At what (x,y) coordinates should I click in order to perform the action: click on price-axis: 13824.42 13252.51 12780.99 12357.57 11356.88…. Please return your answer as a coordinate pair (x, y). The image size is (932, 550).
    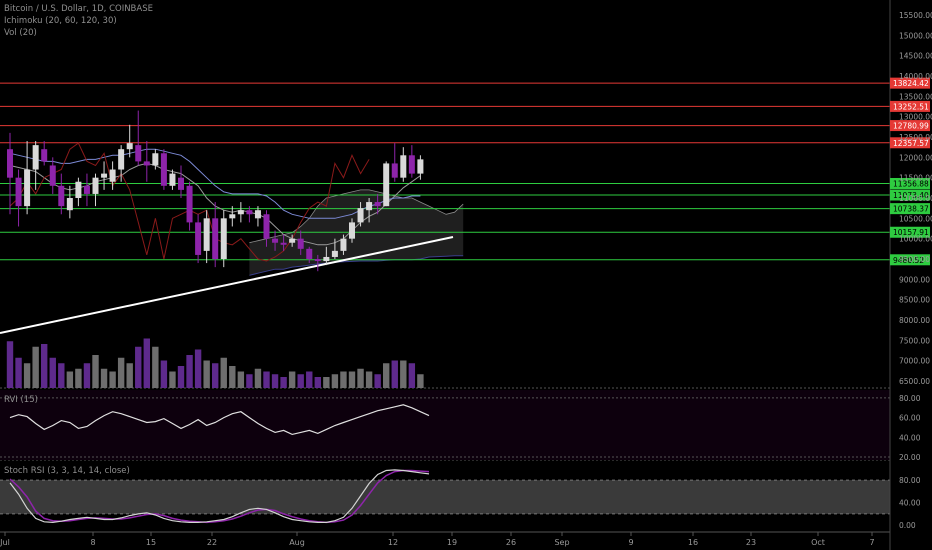
    Looking at the image, I should click on (910, 275).